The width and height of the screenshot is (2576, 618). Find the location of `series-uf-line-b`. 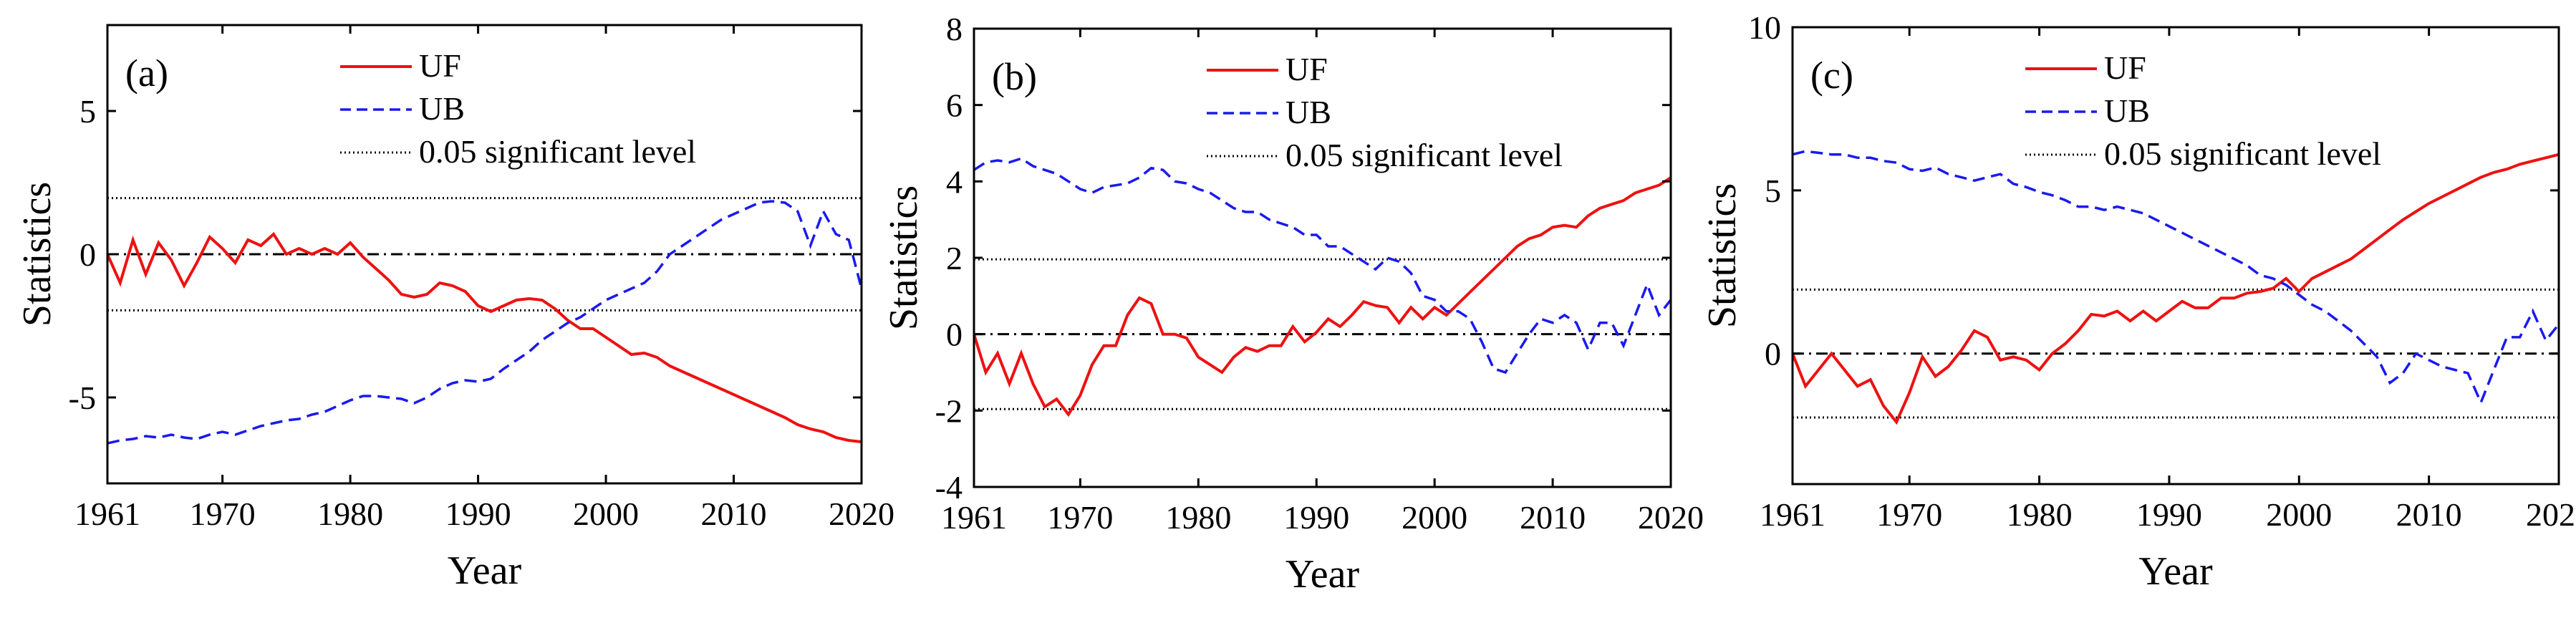

series-uf-line-b is located at coordinates (1322, 296).